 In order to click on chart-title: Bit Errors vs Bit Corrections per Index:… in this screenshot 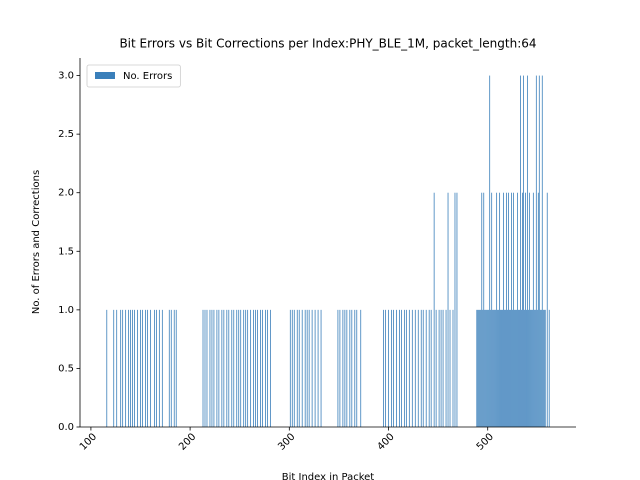, I will do `click(327, 44)`.